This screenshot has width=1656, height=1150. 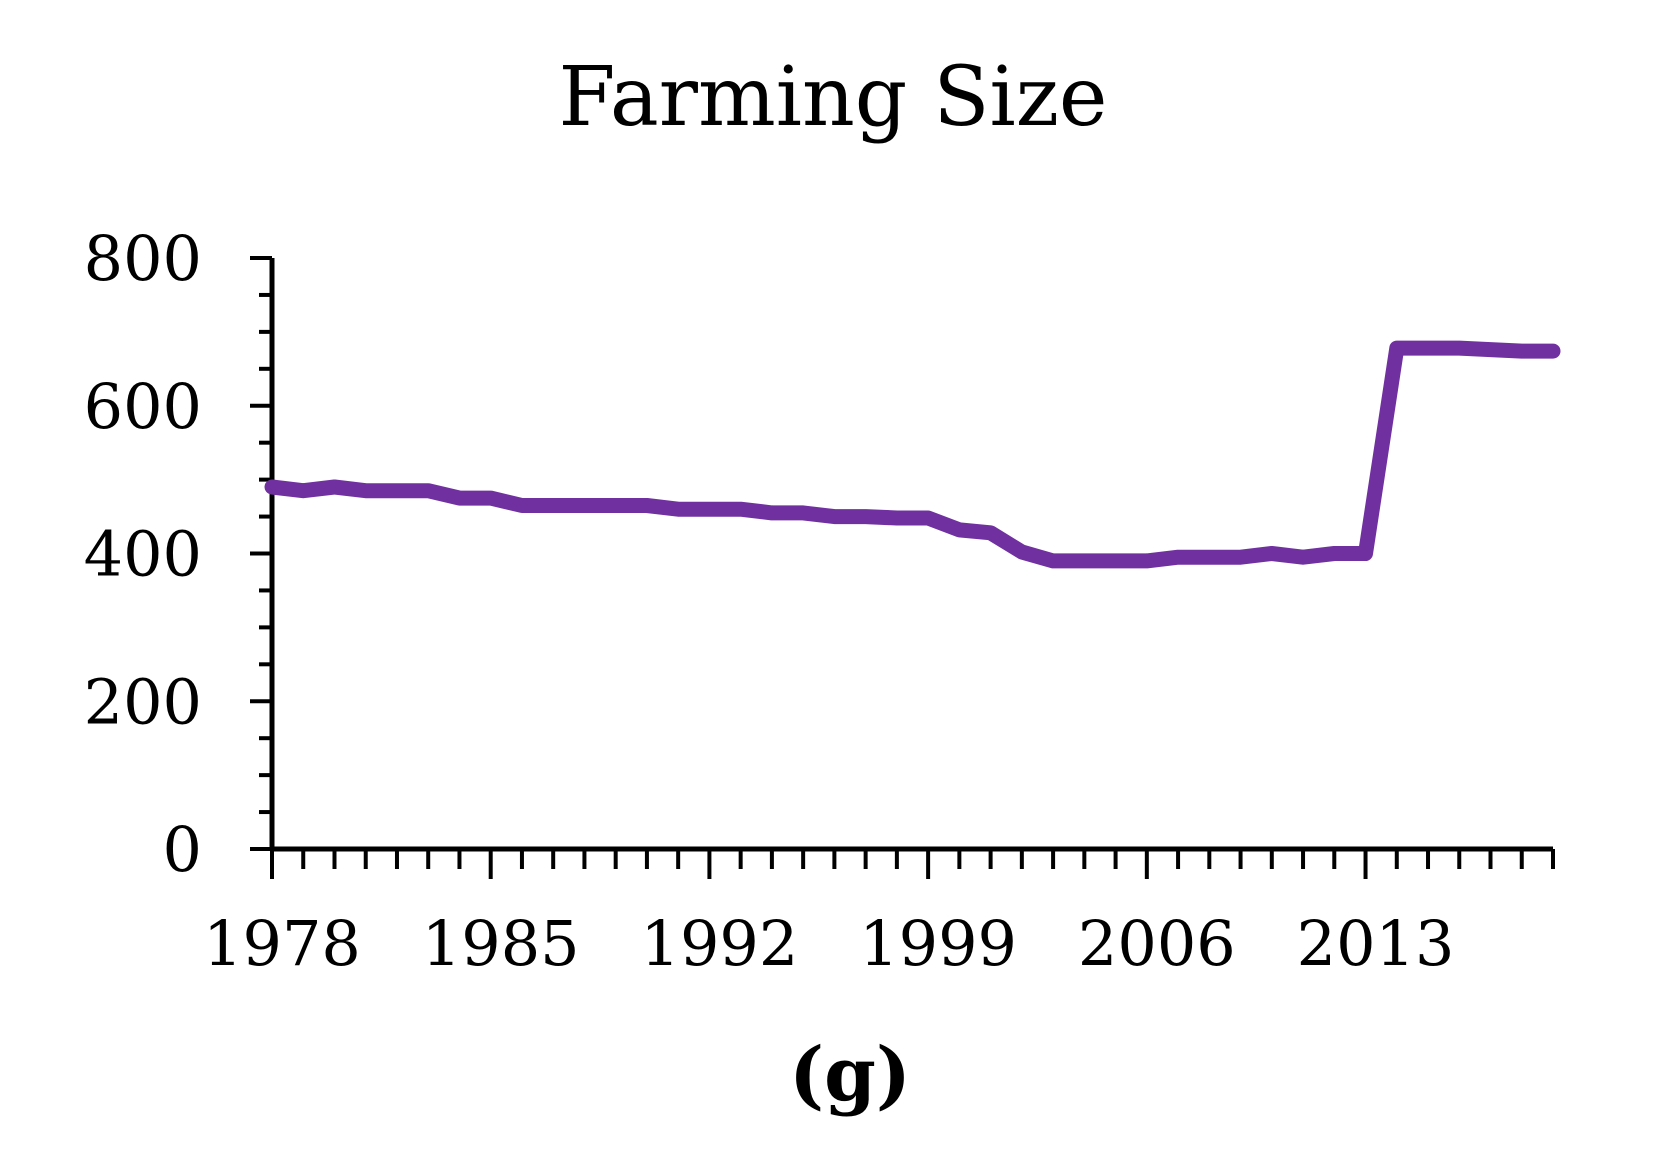 What do you see at coordinates (720, 943) in the screenshot?
I see `x-tick-label: 1992` at bounding box center [720, 943].